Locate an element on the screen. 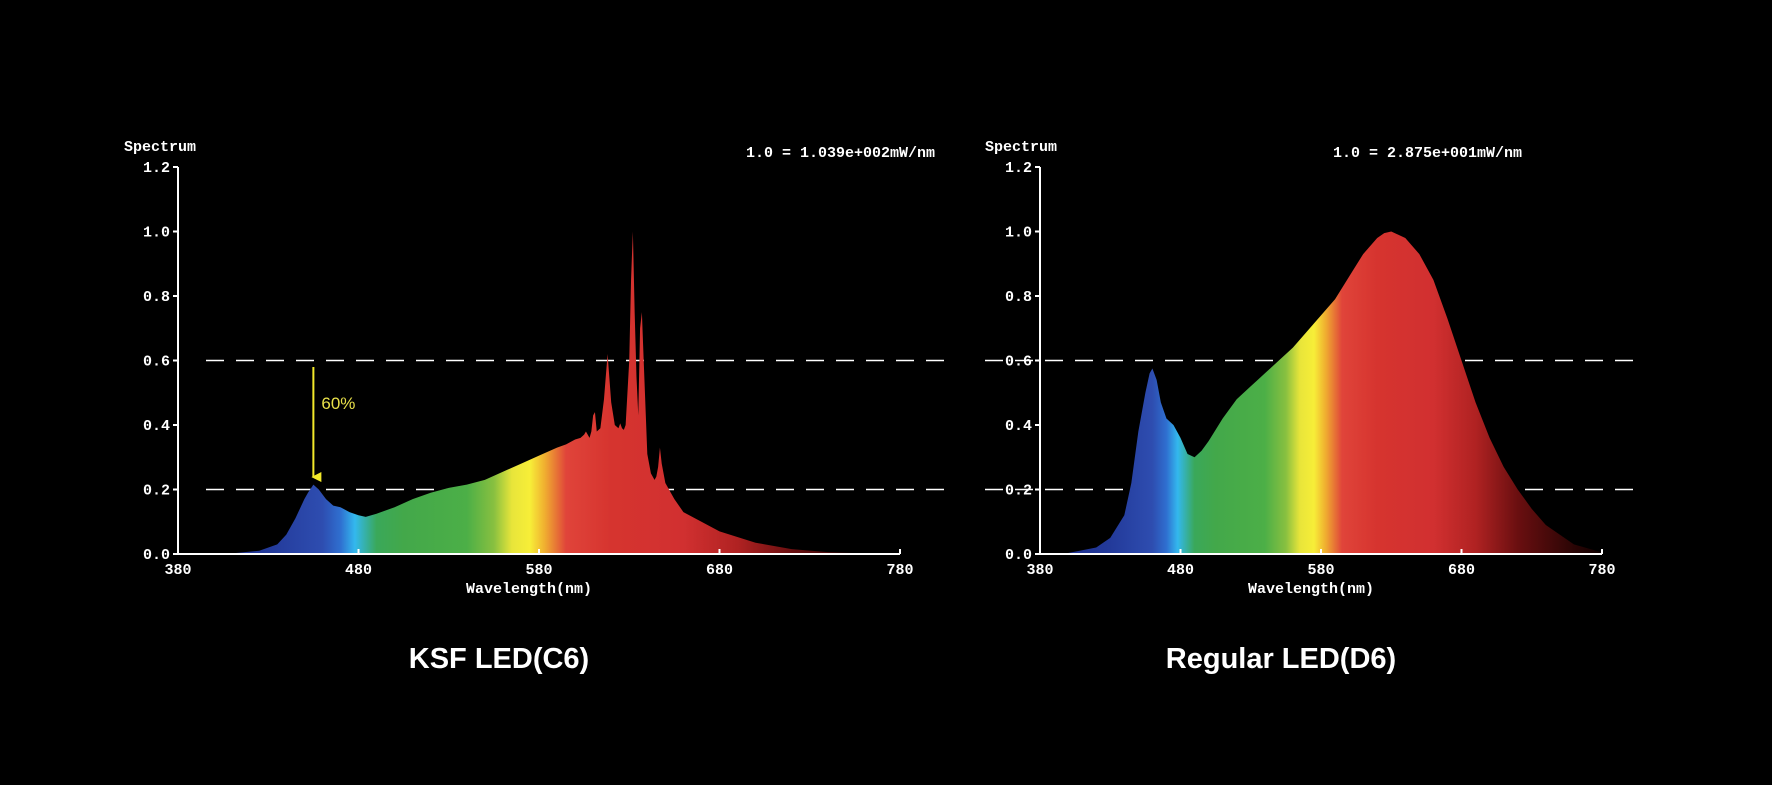 The width and height of the screenshot is (1772, 785). chart-title: Regular LED(D6) is located at coordinates (1281, 659).